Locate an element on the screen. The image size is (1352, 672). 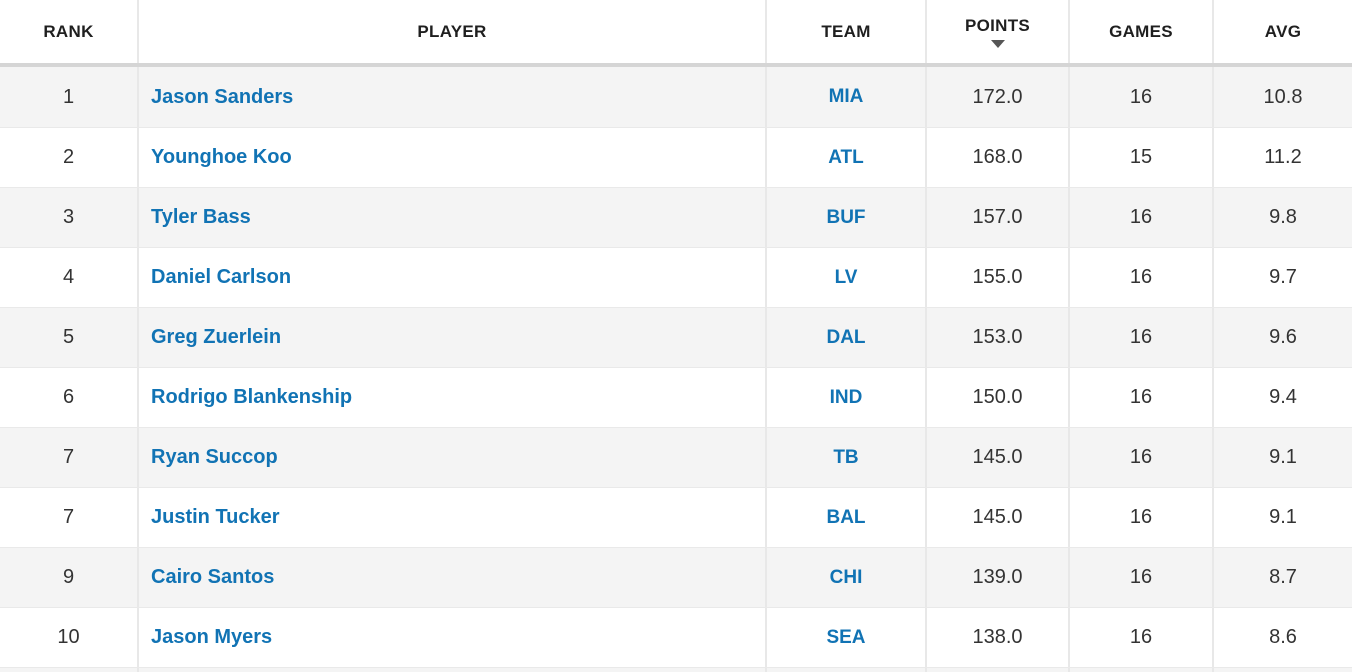
player-link: Cairo Santos is located at coordinates (213, 577).